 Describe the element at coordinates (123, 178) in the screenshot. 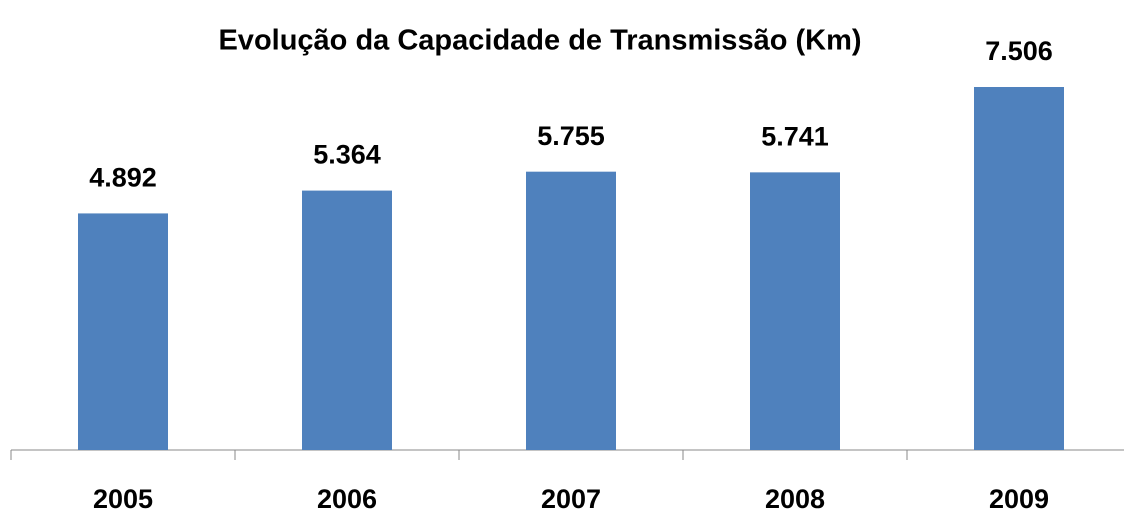

I see `value-label: 4.892` at that location.